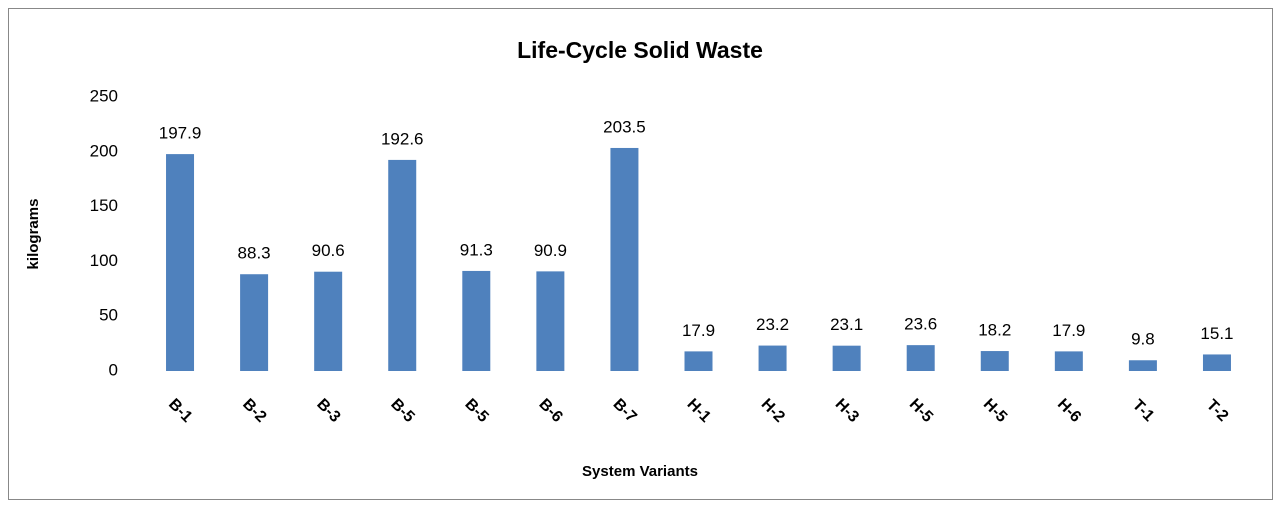  Describe the element at coordinates (1143, 339) in the screenshot. I see `data-label: 9.8` at that location.